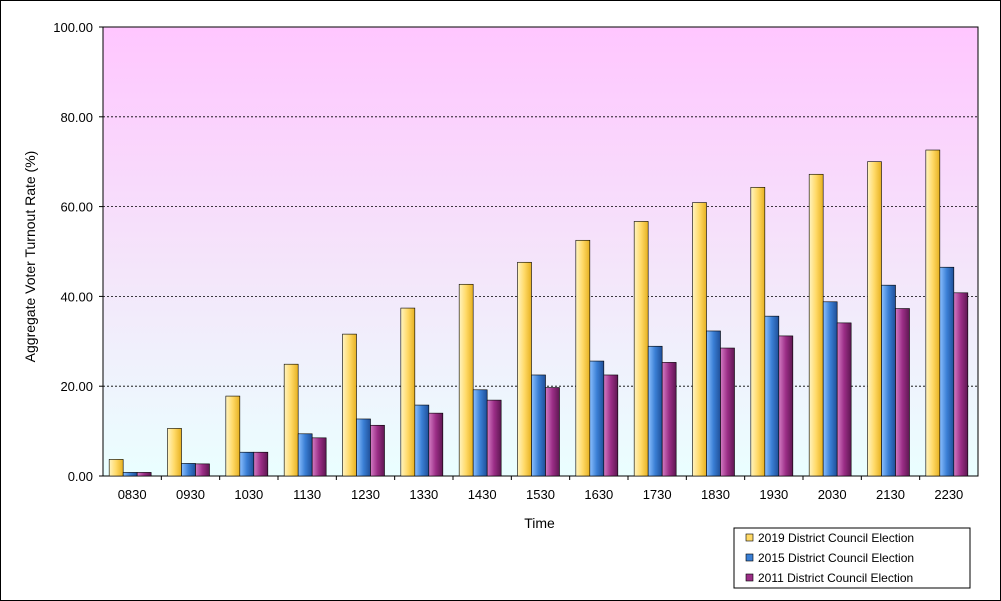 Image resolution: width=1001 pixels, height=601 pixels. What do you see at coordinates (715, 494) in the screenshot?
I see `x-tick-label: 1830` at bounding box center [715, 494].